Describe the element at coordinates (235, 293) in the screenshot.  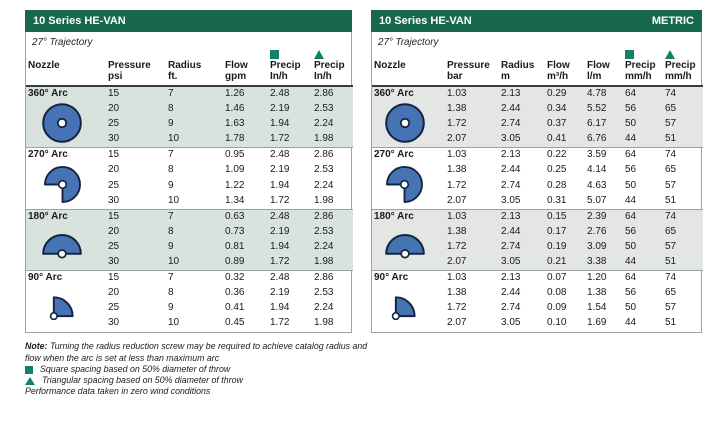
I see `value-cell: 0.36` at that location.